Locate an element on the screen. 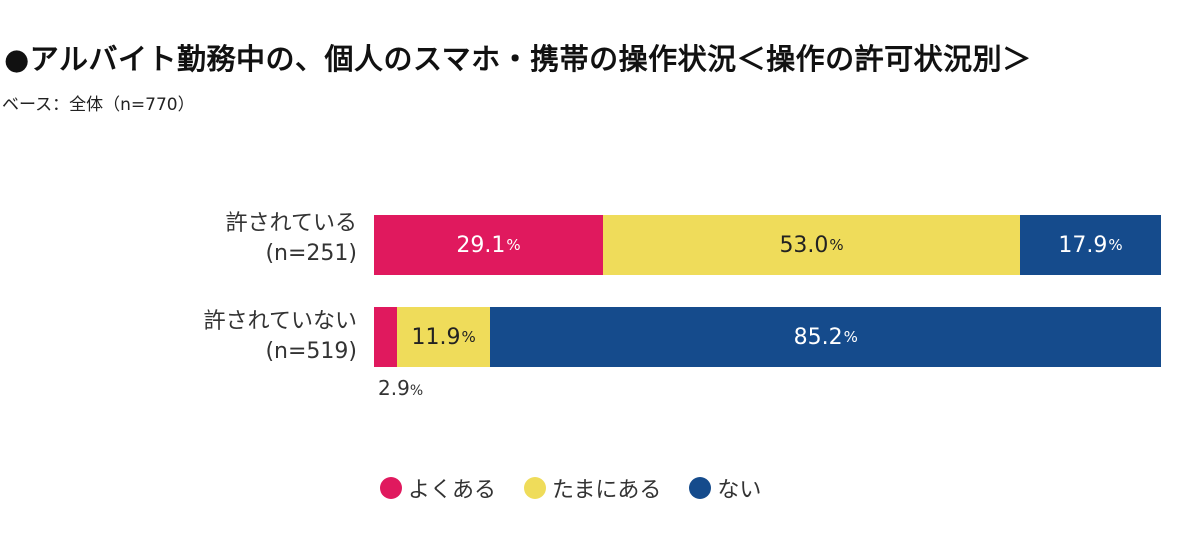  legend-label: よくある is located at coordinates (452, 490).